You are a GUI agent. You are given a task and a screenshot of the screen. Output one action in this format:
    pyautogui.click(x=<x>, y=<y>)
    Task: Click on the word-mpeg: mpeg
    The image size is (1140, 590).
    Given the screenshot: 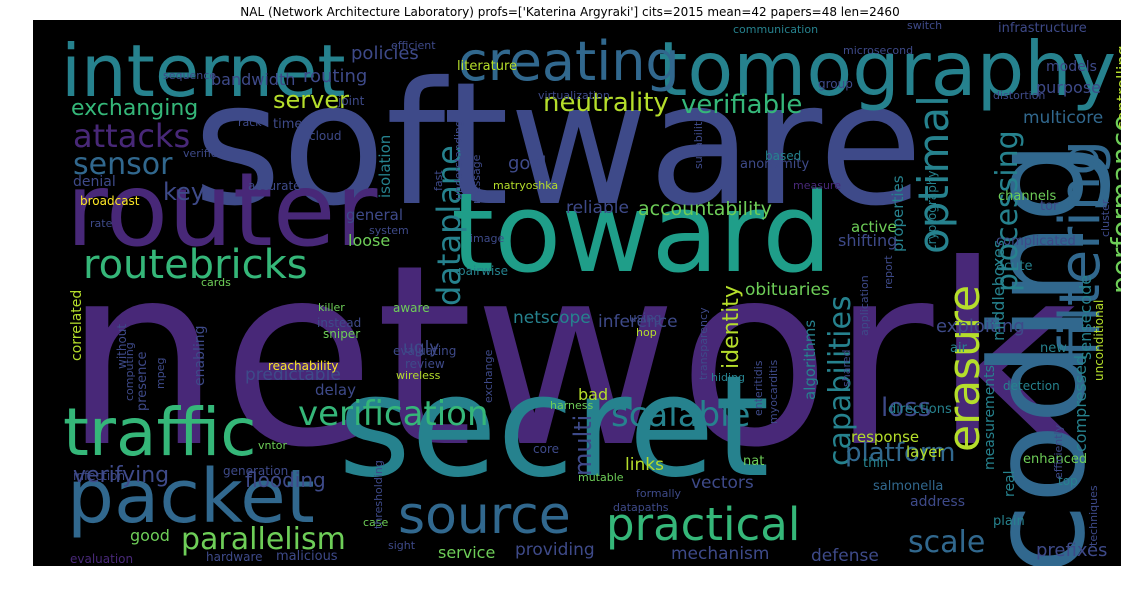 What is the action you would take?
    pyautogui.click(x=160, y=373)
    